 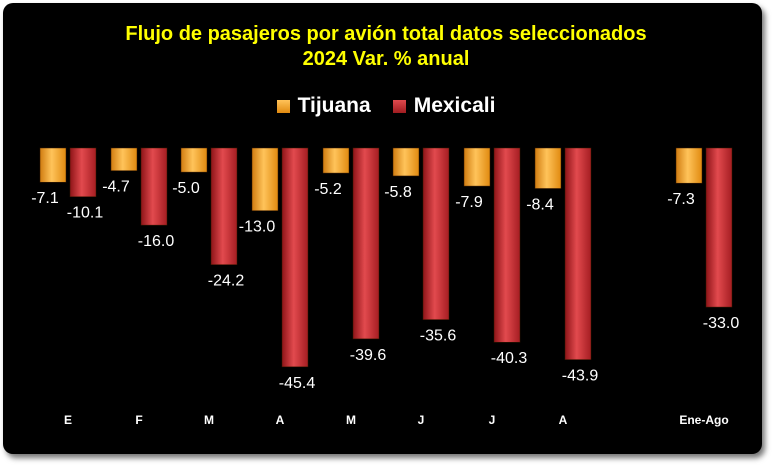 I want to click on data-label-mexicali-2: -24.2, so click(x=226, y=281).